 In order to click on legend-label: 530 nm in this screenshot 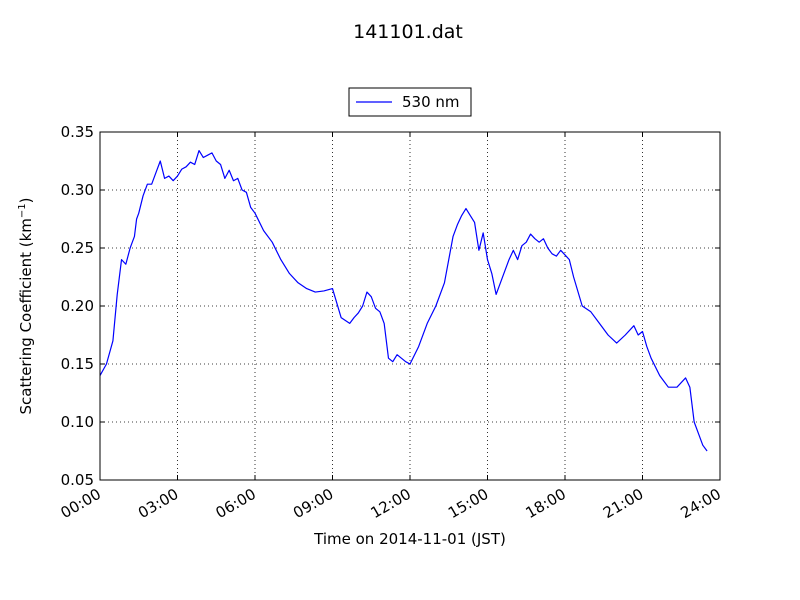, I will do `click(431, 102)`.